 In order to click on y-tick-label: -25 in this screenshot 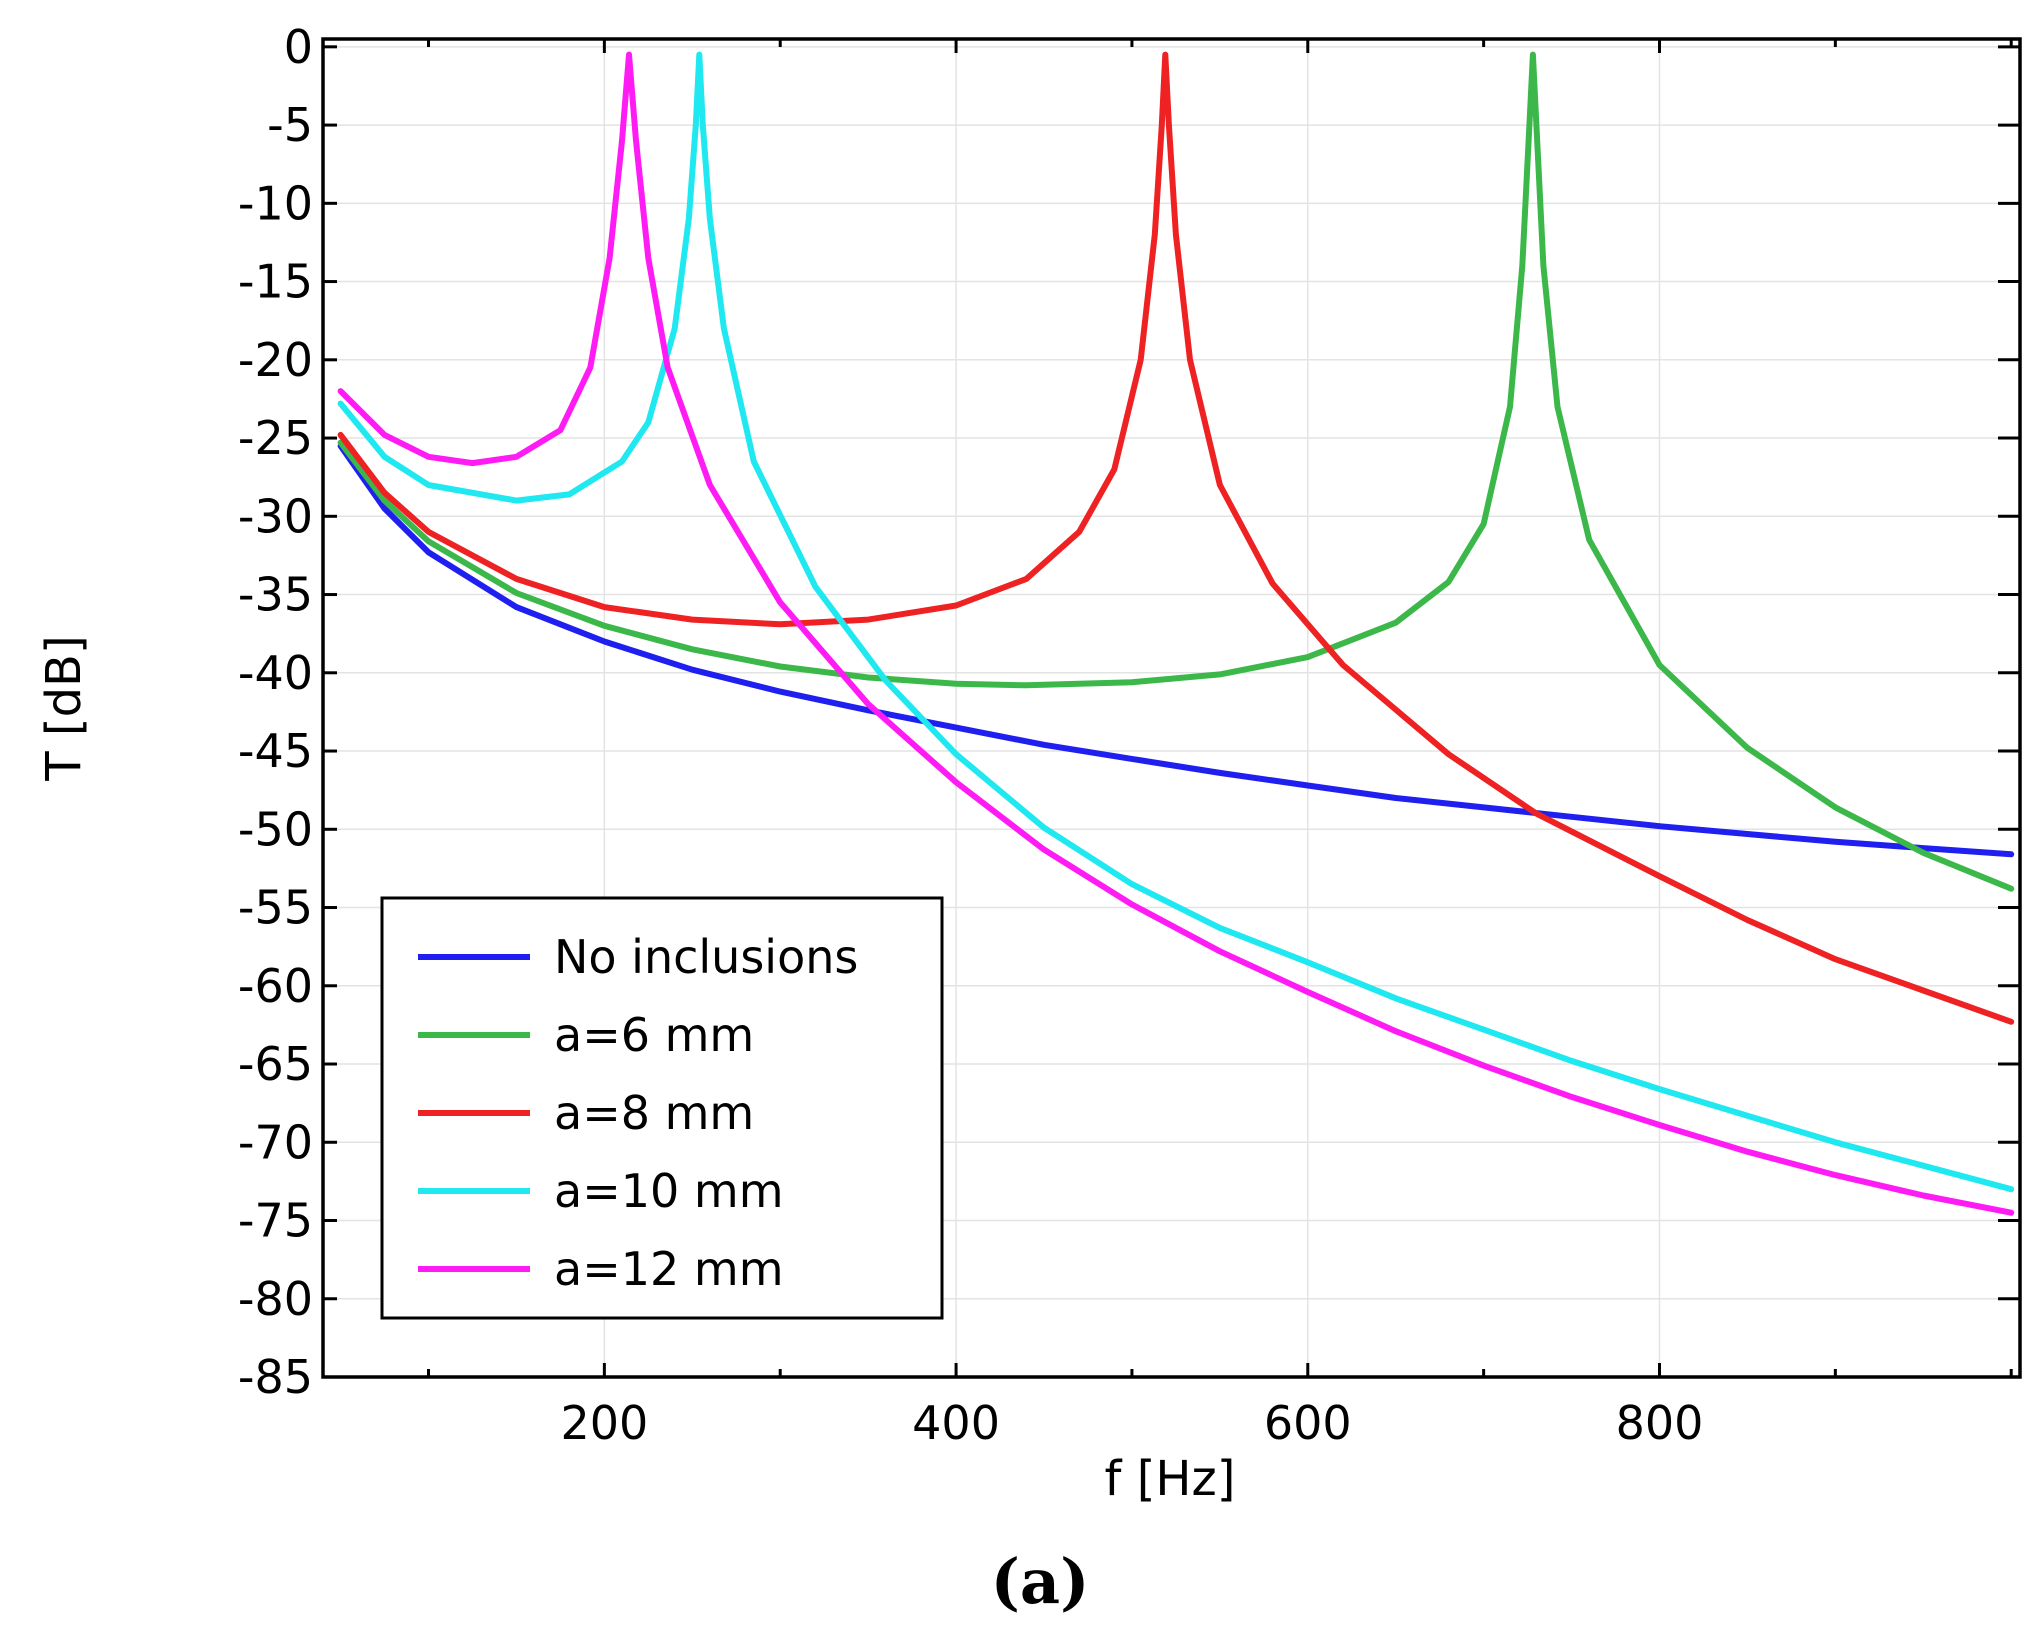, I will do `click(275, 438)`.